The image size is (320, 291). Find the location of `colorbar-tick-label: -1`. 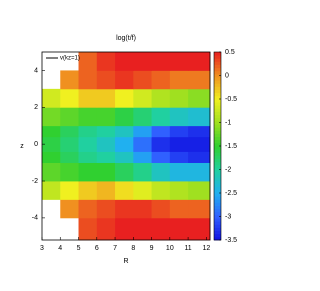

colorbar-tick-label: -1 is located at coordinates (228, 122).